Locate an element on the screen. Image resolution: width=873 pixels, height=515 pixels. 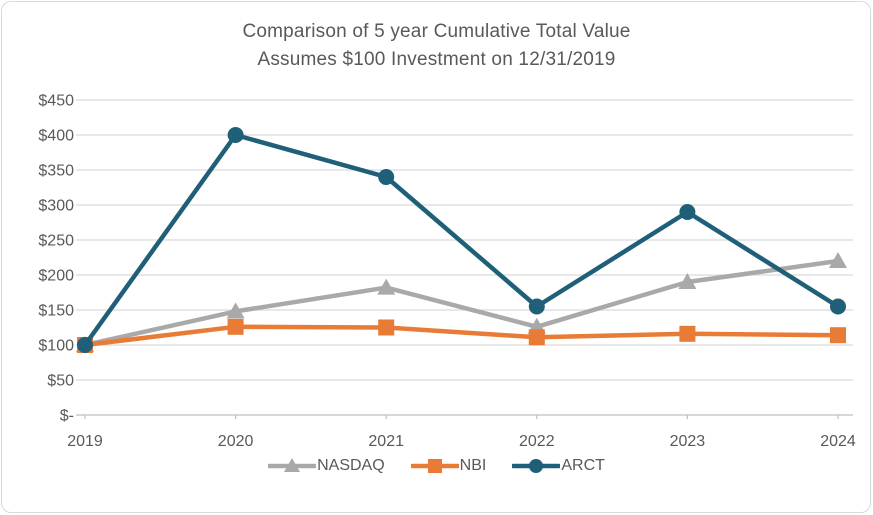
legend-item-nbi: NBI is located at coordinates (448, 466).